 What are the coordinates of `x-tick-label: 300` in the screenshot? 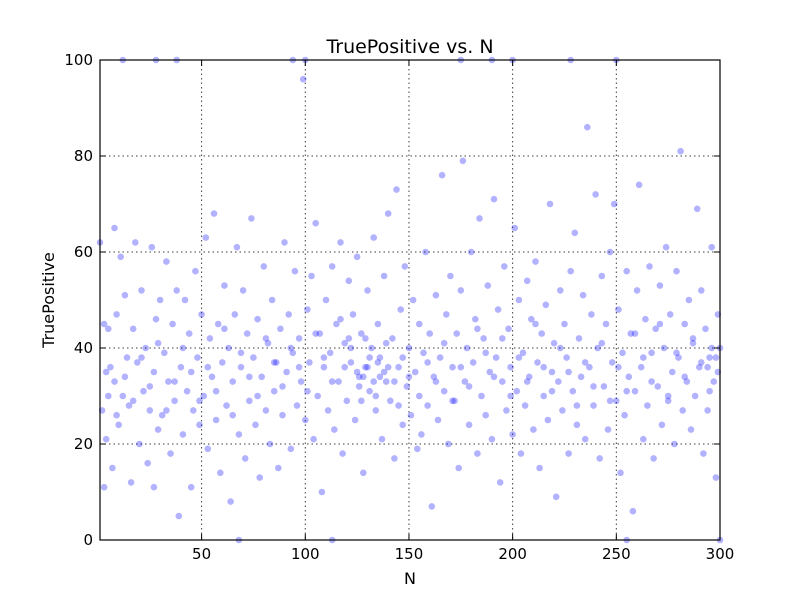 It's located at (720, 554).